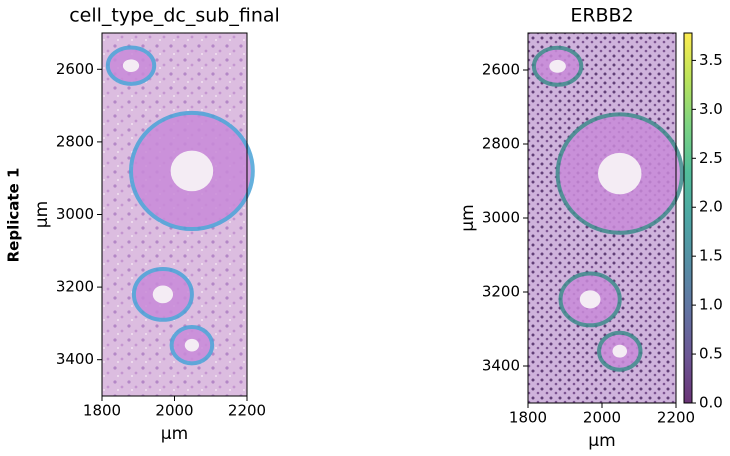  I want to click on colorbar-frame, so click(688, 218).